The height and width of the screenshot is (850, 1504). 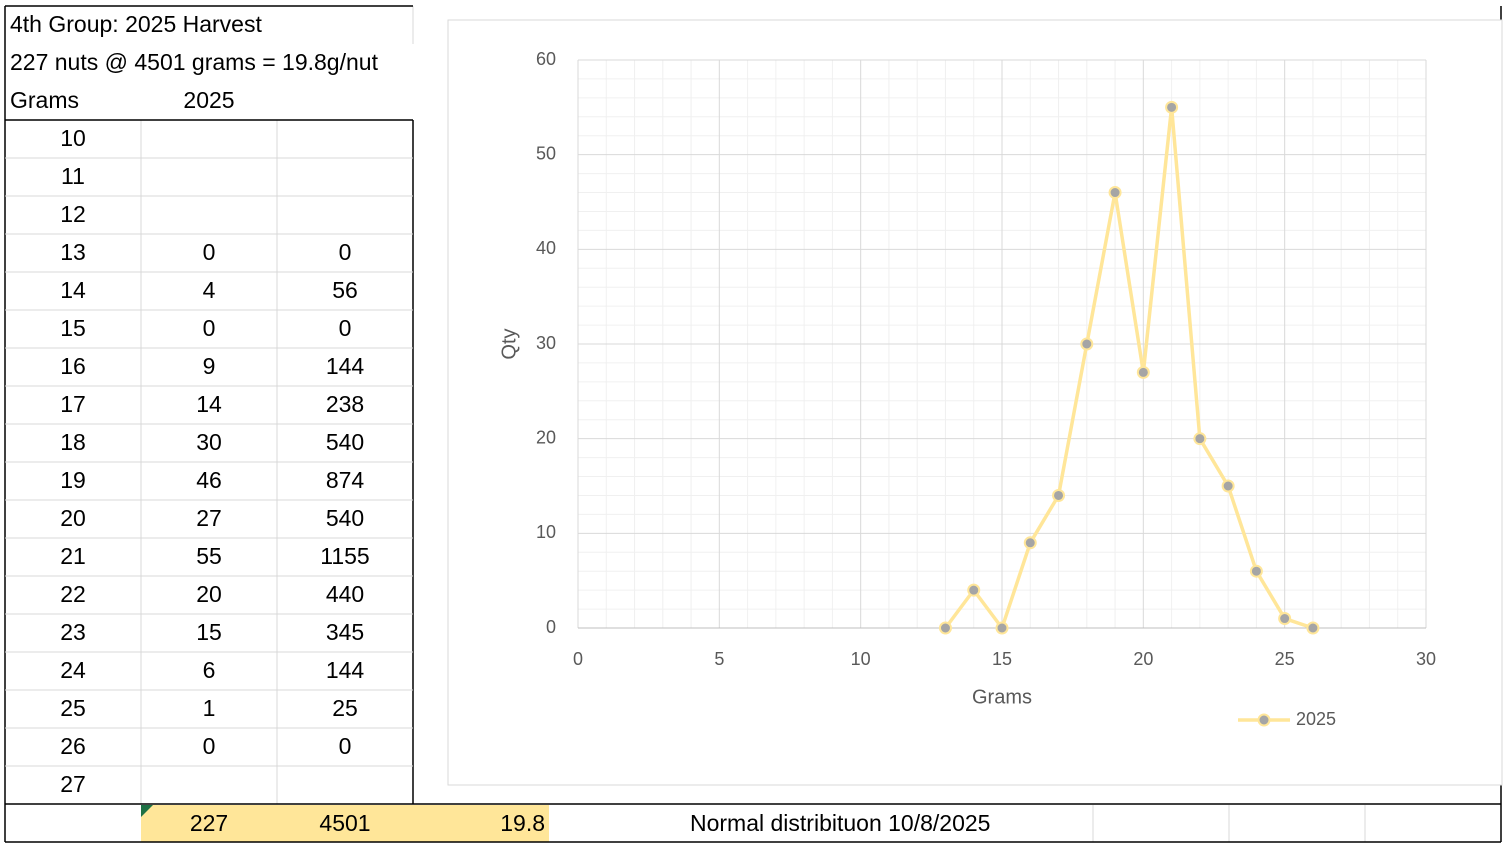 What do you see at coordinates (136, 24) in the screenshot?
I see `sheet-title: 4th Group: 2025 Harvest` at bounding box center [136, 24].